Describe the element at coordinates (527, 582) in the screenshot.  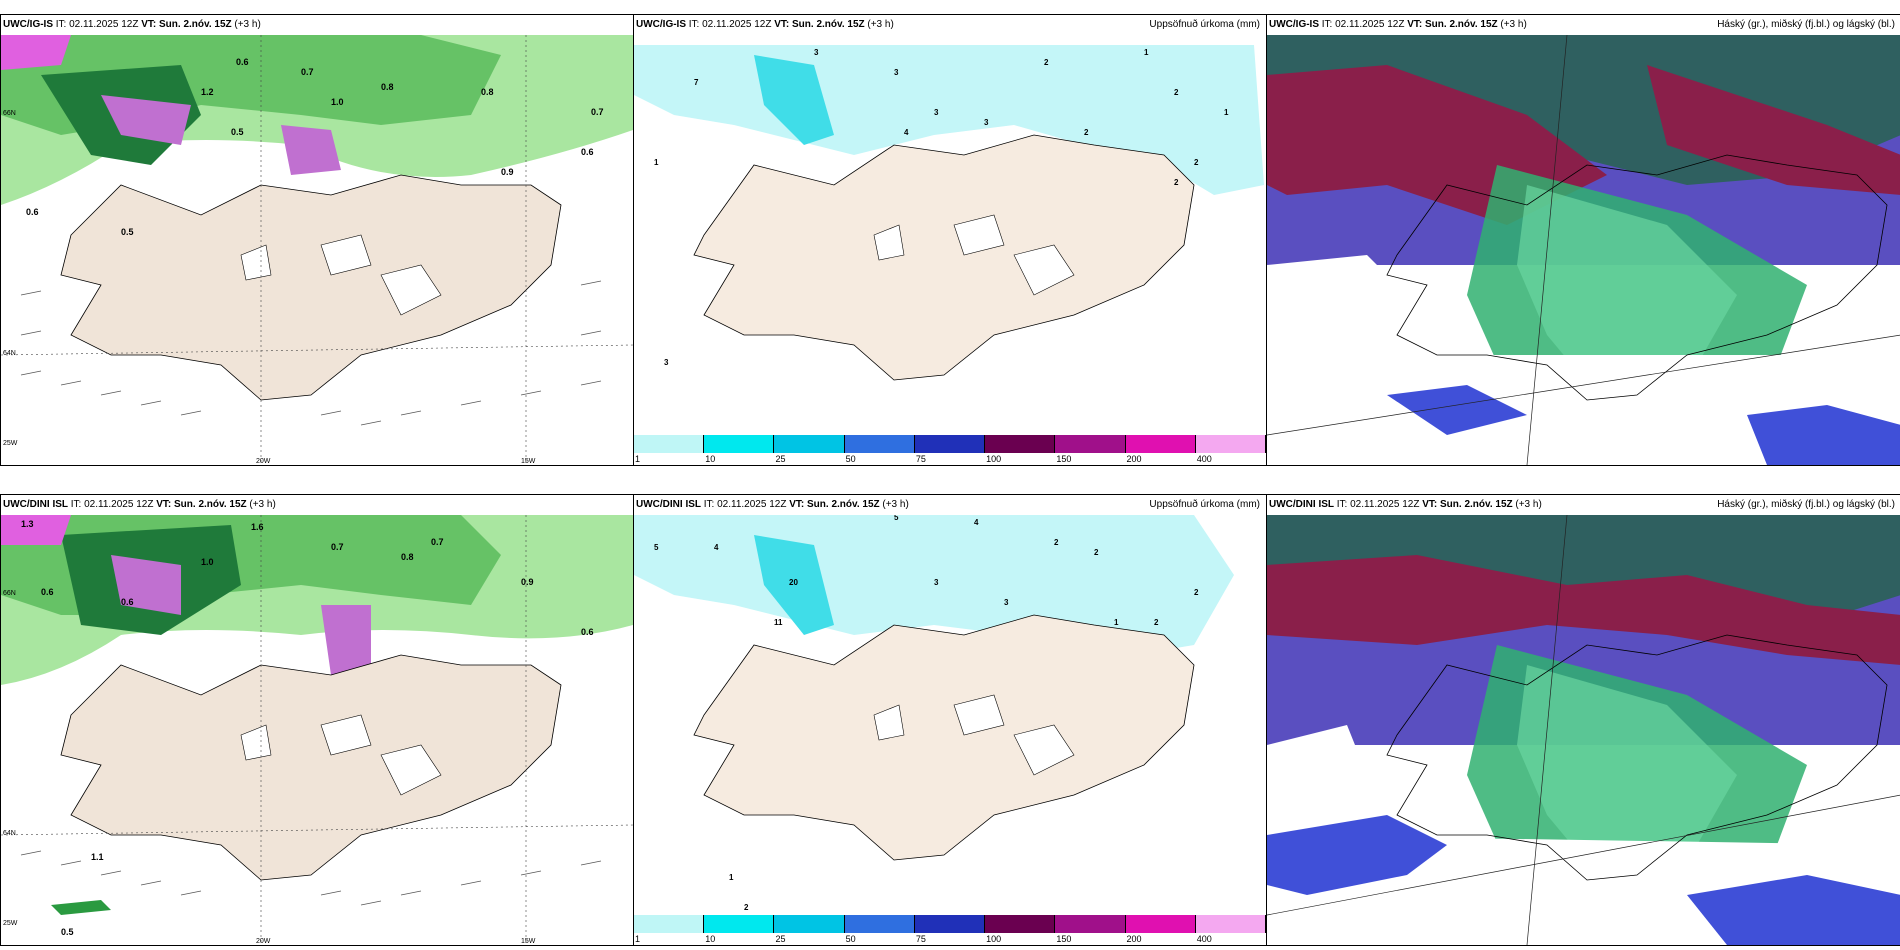
I see `value-label: 0.9` at that location.